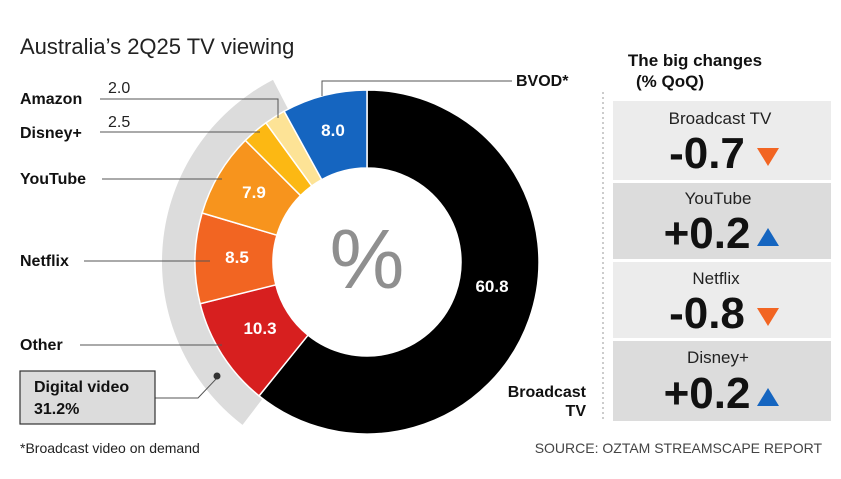 The height and width of the screenshot is (479, 841). What do you see at coordinates (333, 130) in the screenshot?
I see `value-label-bvod: 8.0` at bounding box center [333, 130].